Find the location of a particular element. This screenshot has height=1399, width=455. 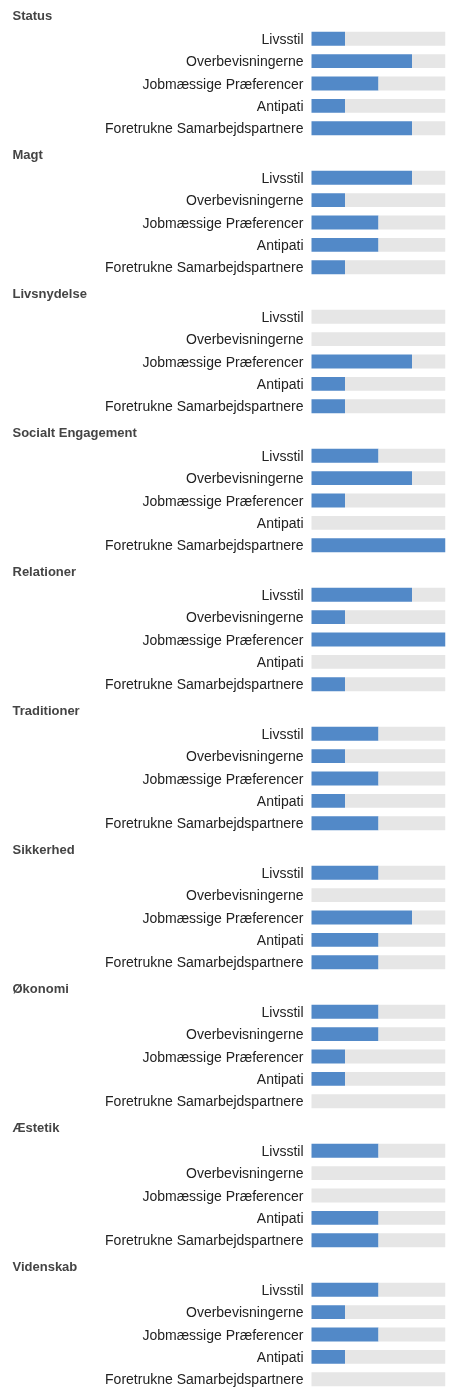

text: Magt is located at coordinates (28, 154).